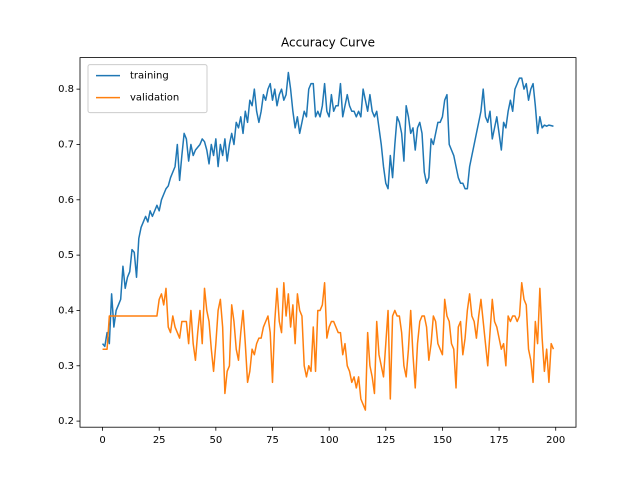 Image resolution: width=640 pixels, height=484 pixels. What do you see at coordinates (66, 366) in the screenshot?
I see `y-tick-label: 0.3` at bounding box center [66, 366].